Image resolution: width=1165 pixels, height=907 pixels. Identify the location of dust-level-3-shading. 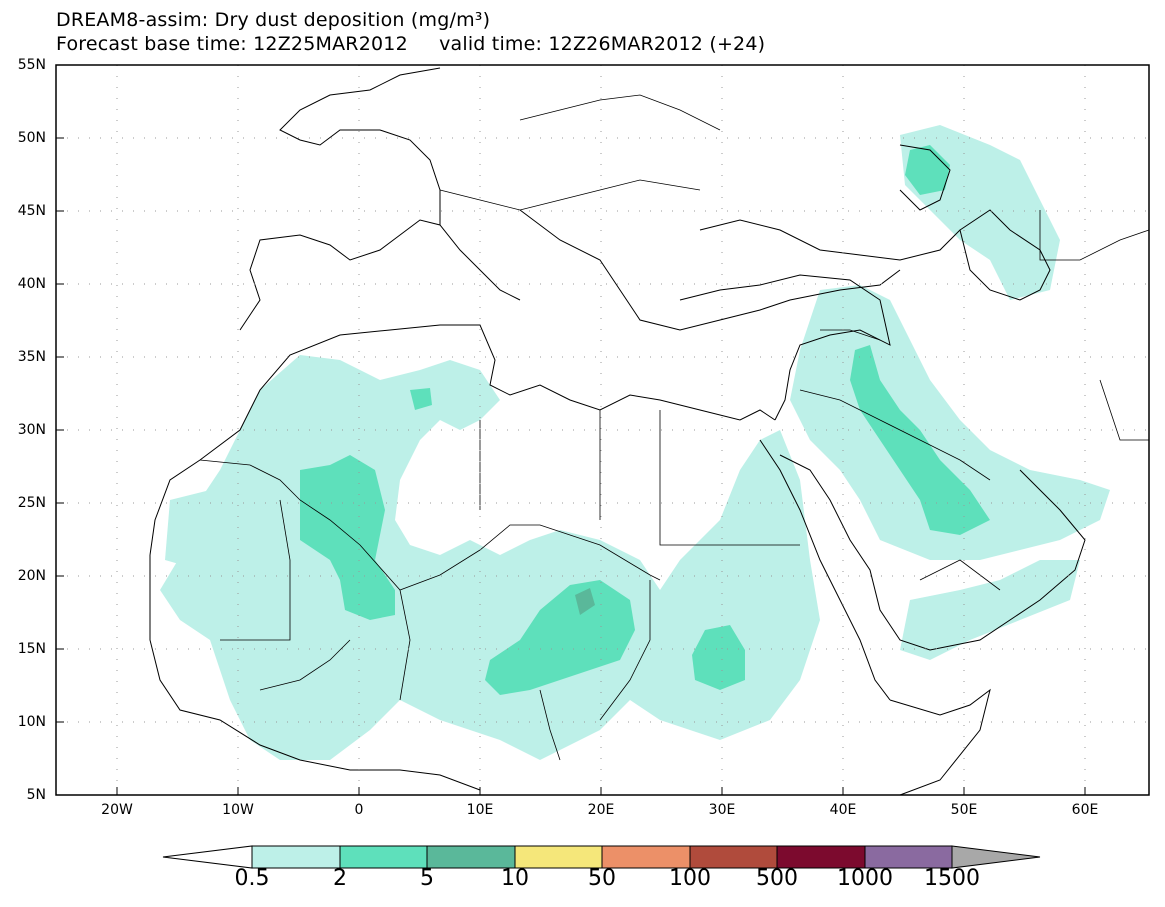
(585, 601).